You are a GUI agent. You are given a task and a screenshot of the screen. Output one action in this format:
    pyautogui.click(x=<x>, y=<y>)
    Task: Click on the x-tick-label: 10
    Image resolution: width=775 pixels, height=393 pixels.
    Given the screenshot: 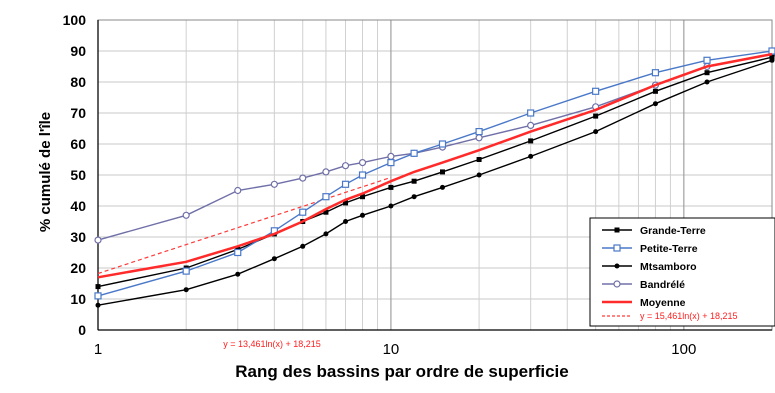 What is the action you would take?
    pyautogui.click(x=391, y=349)
    